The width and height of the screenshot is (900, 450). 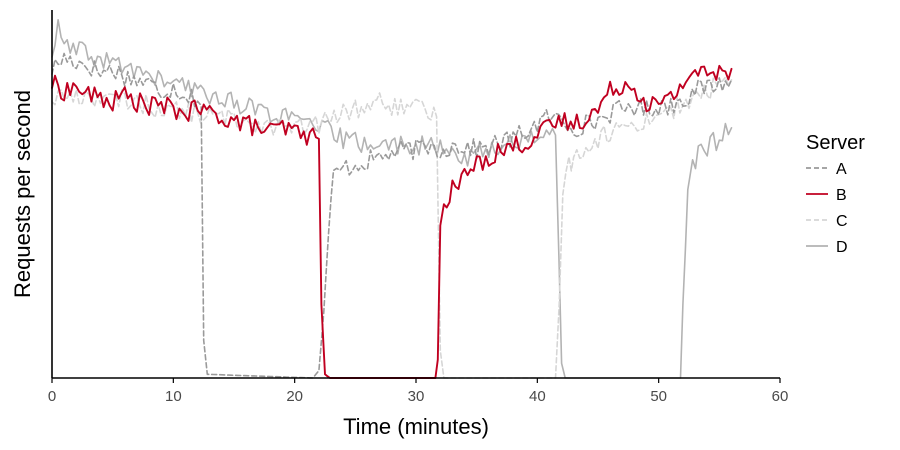 What do you see at coordinates (842, 247) in the screenshot?
I see `legend-label-d: D` at bounding box center [842, 247].